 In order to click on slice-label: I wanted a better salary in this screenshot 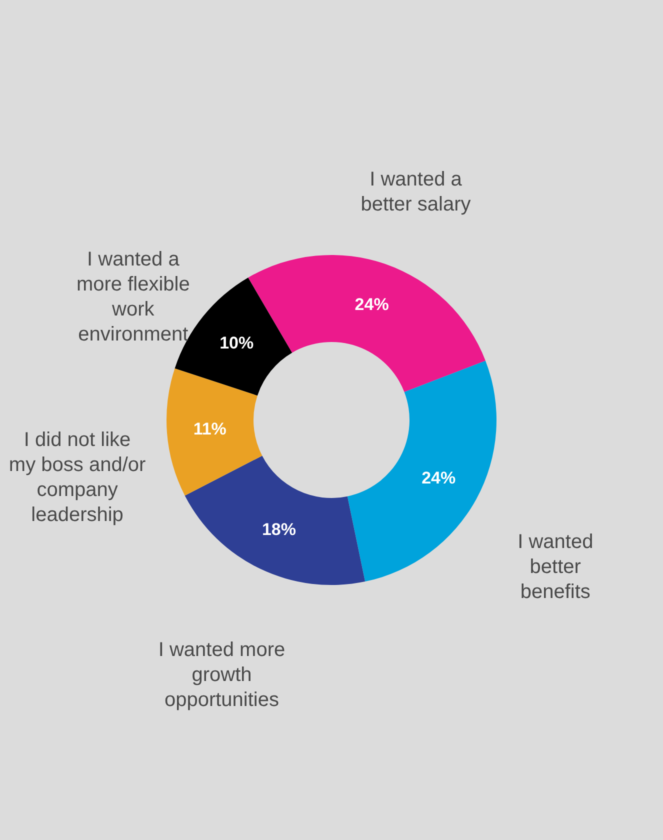, I will do `click(415, 192)`.